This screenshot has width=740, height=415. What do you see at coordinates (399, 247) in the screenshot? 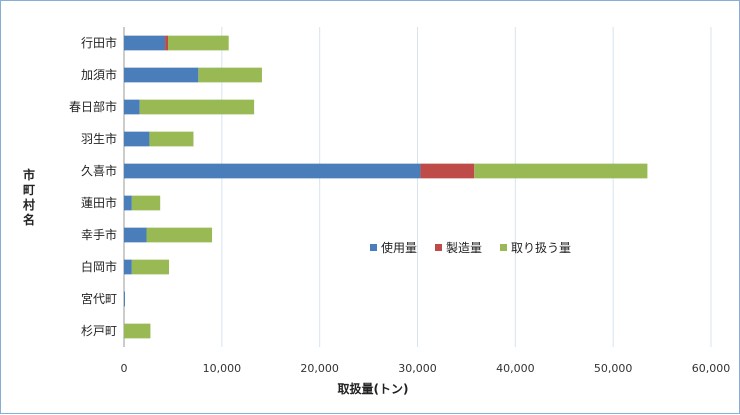
I see `legend-label: 使用量` at bounding box center [399, 247].